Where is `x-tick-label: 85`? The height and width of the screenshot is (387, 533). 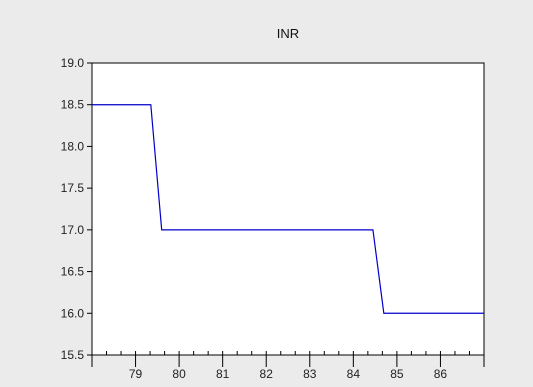 x-tick-label: 85 is located at coordinates (397, 374).